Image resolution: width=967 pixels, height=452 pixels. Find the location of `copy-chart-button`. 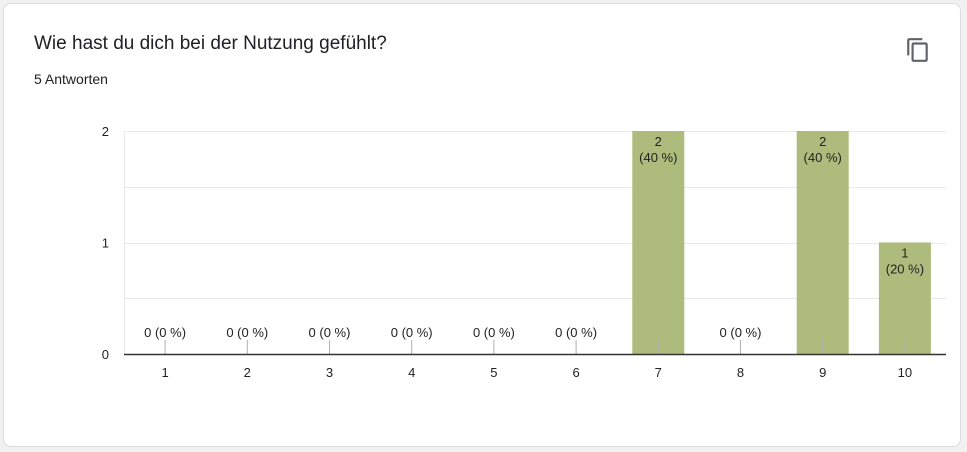

copy-chart-button is located at coordinates (918, 50).